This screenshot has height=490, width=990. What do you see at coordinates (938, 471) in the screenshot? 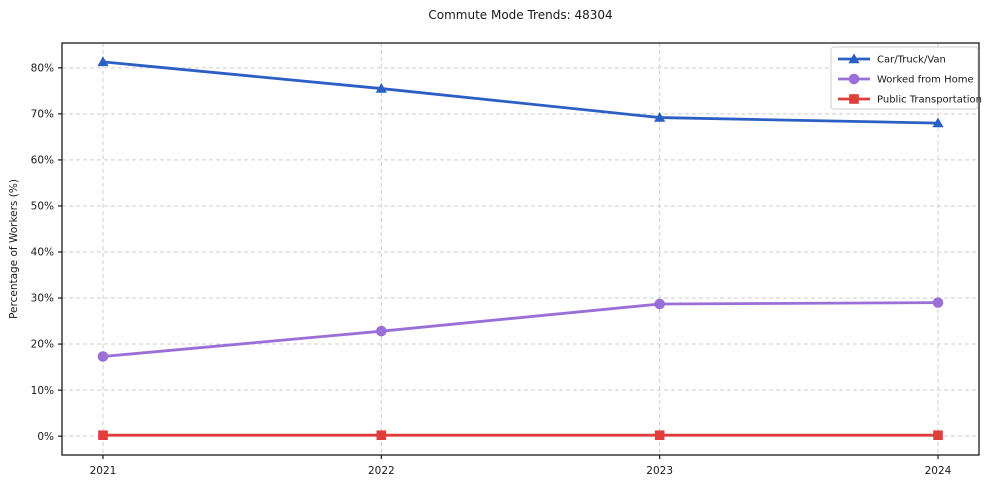
I see `x-tick-label: 2024` at bounding box center [938, 471].